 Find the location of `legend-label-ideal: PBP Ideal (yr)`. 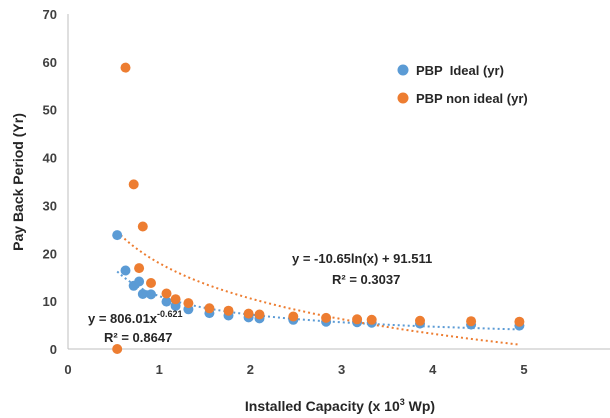

legend-label-ideal: PBP Ideal (yr) is located at coordinates (460, 70).